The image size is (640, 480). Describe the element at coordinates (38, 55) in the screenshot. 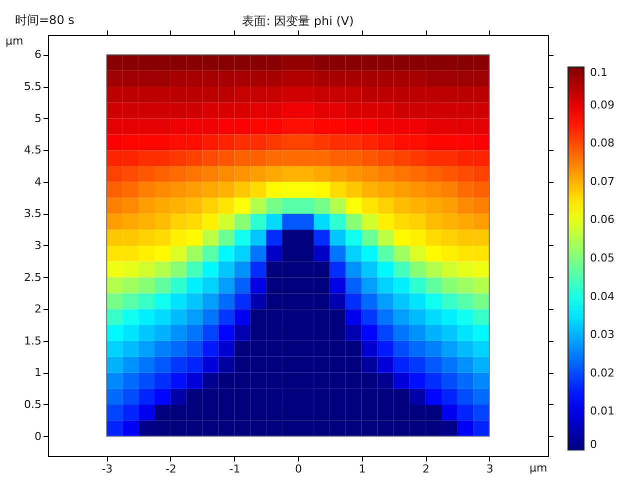

I see `y-tick-label: 6` at that location.